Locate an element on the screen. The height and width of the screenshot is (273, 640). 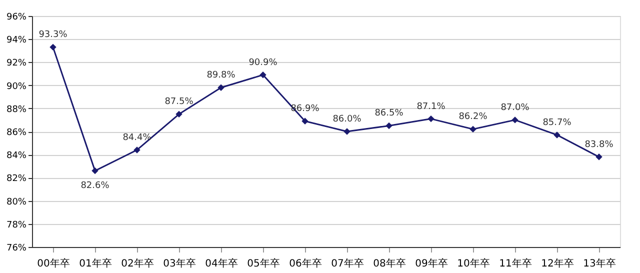
x-tick-label: 06年卒 is located at coordinates (305, 264).